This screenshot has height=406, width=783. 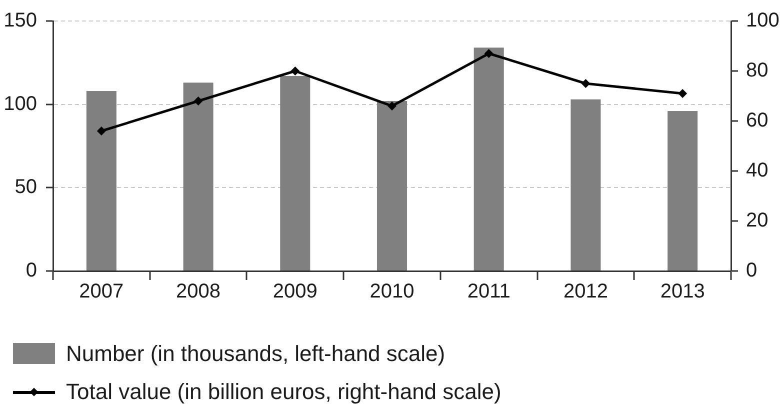 What do you see at coordinates (256, 353) in the screenshot?
I see `legend-label: Number (in thousands, left-hand scale)` at bounding box center [256, 353].